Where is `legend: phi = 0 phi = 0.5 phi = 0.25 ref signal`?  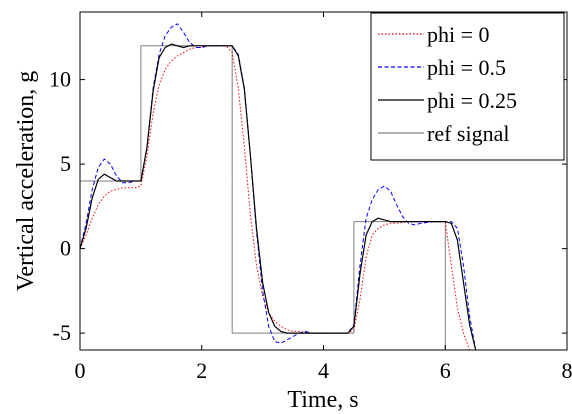
legend: phi = 0 phi = 0.5 phi = 0.25 ref signal is located at coordinates (467, 86).